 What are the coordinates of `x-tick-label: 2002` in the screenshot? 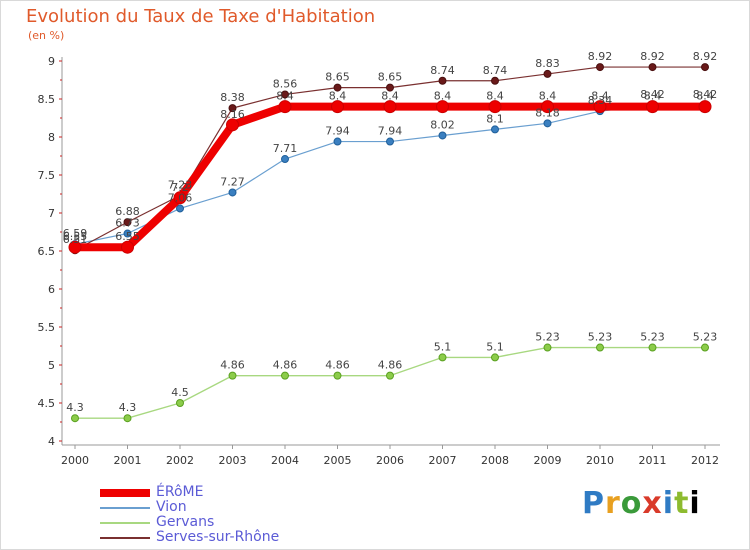 It's located at (180, 460).